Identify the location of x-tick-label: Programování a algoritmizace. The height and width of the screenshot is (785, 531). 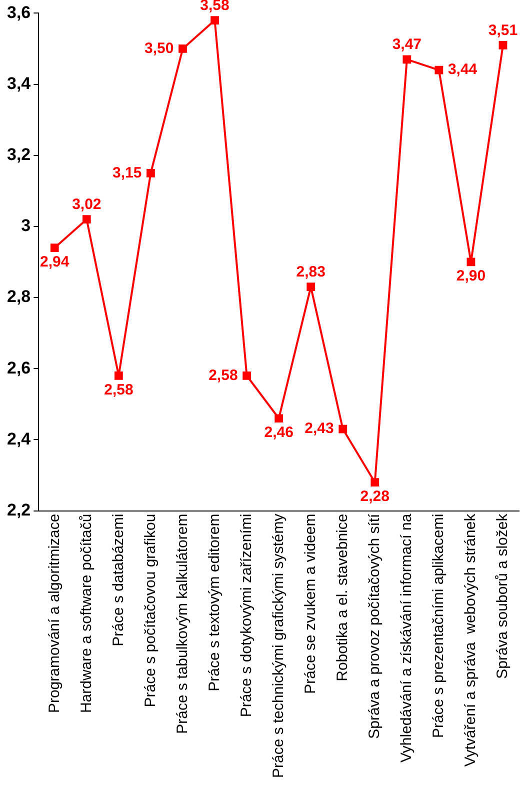
(54, 614).